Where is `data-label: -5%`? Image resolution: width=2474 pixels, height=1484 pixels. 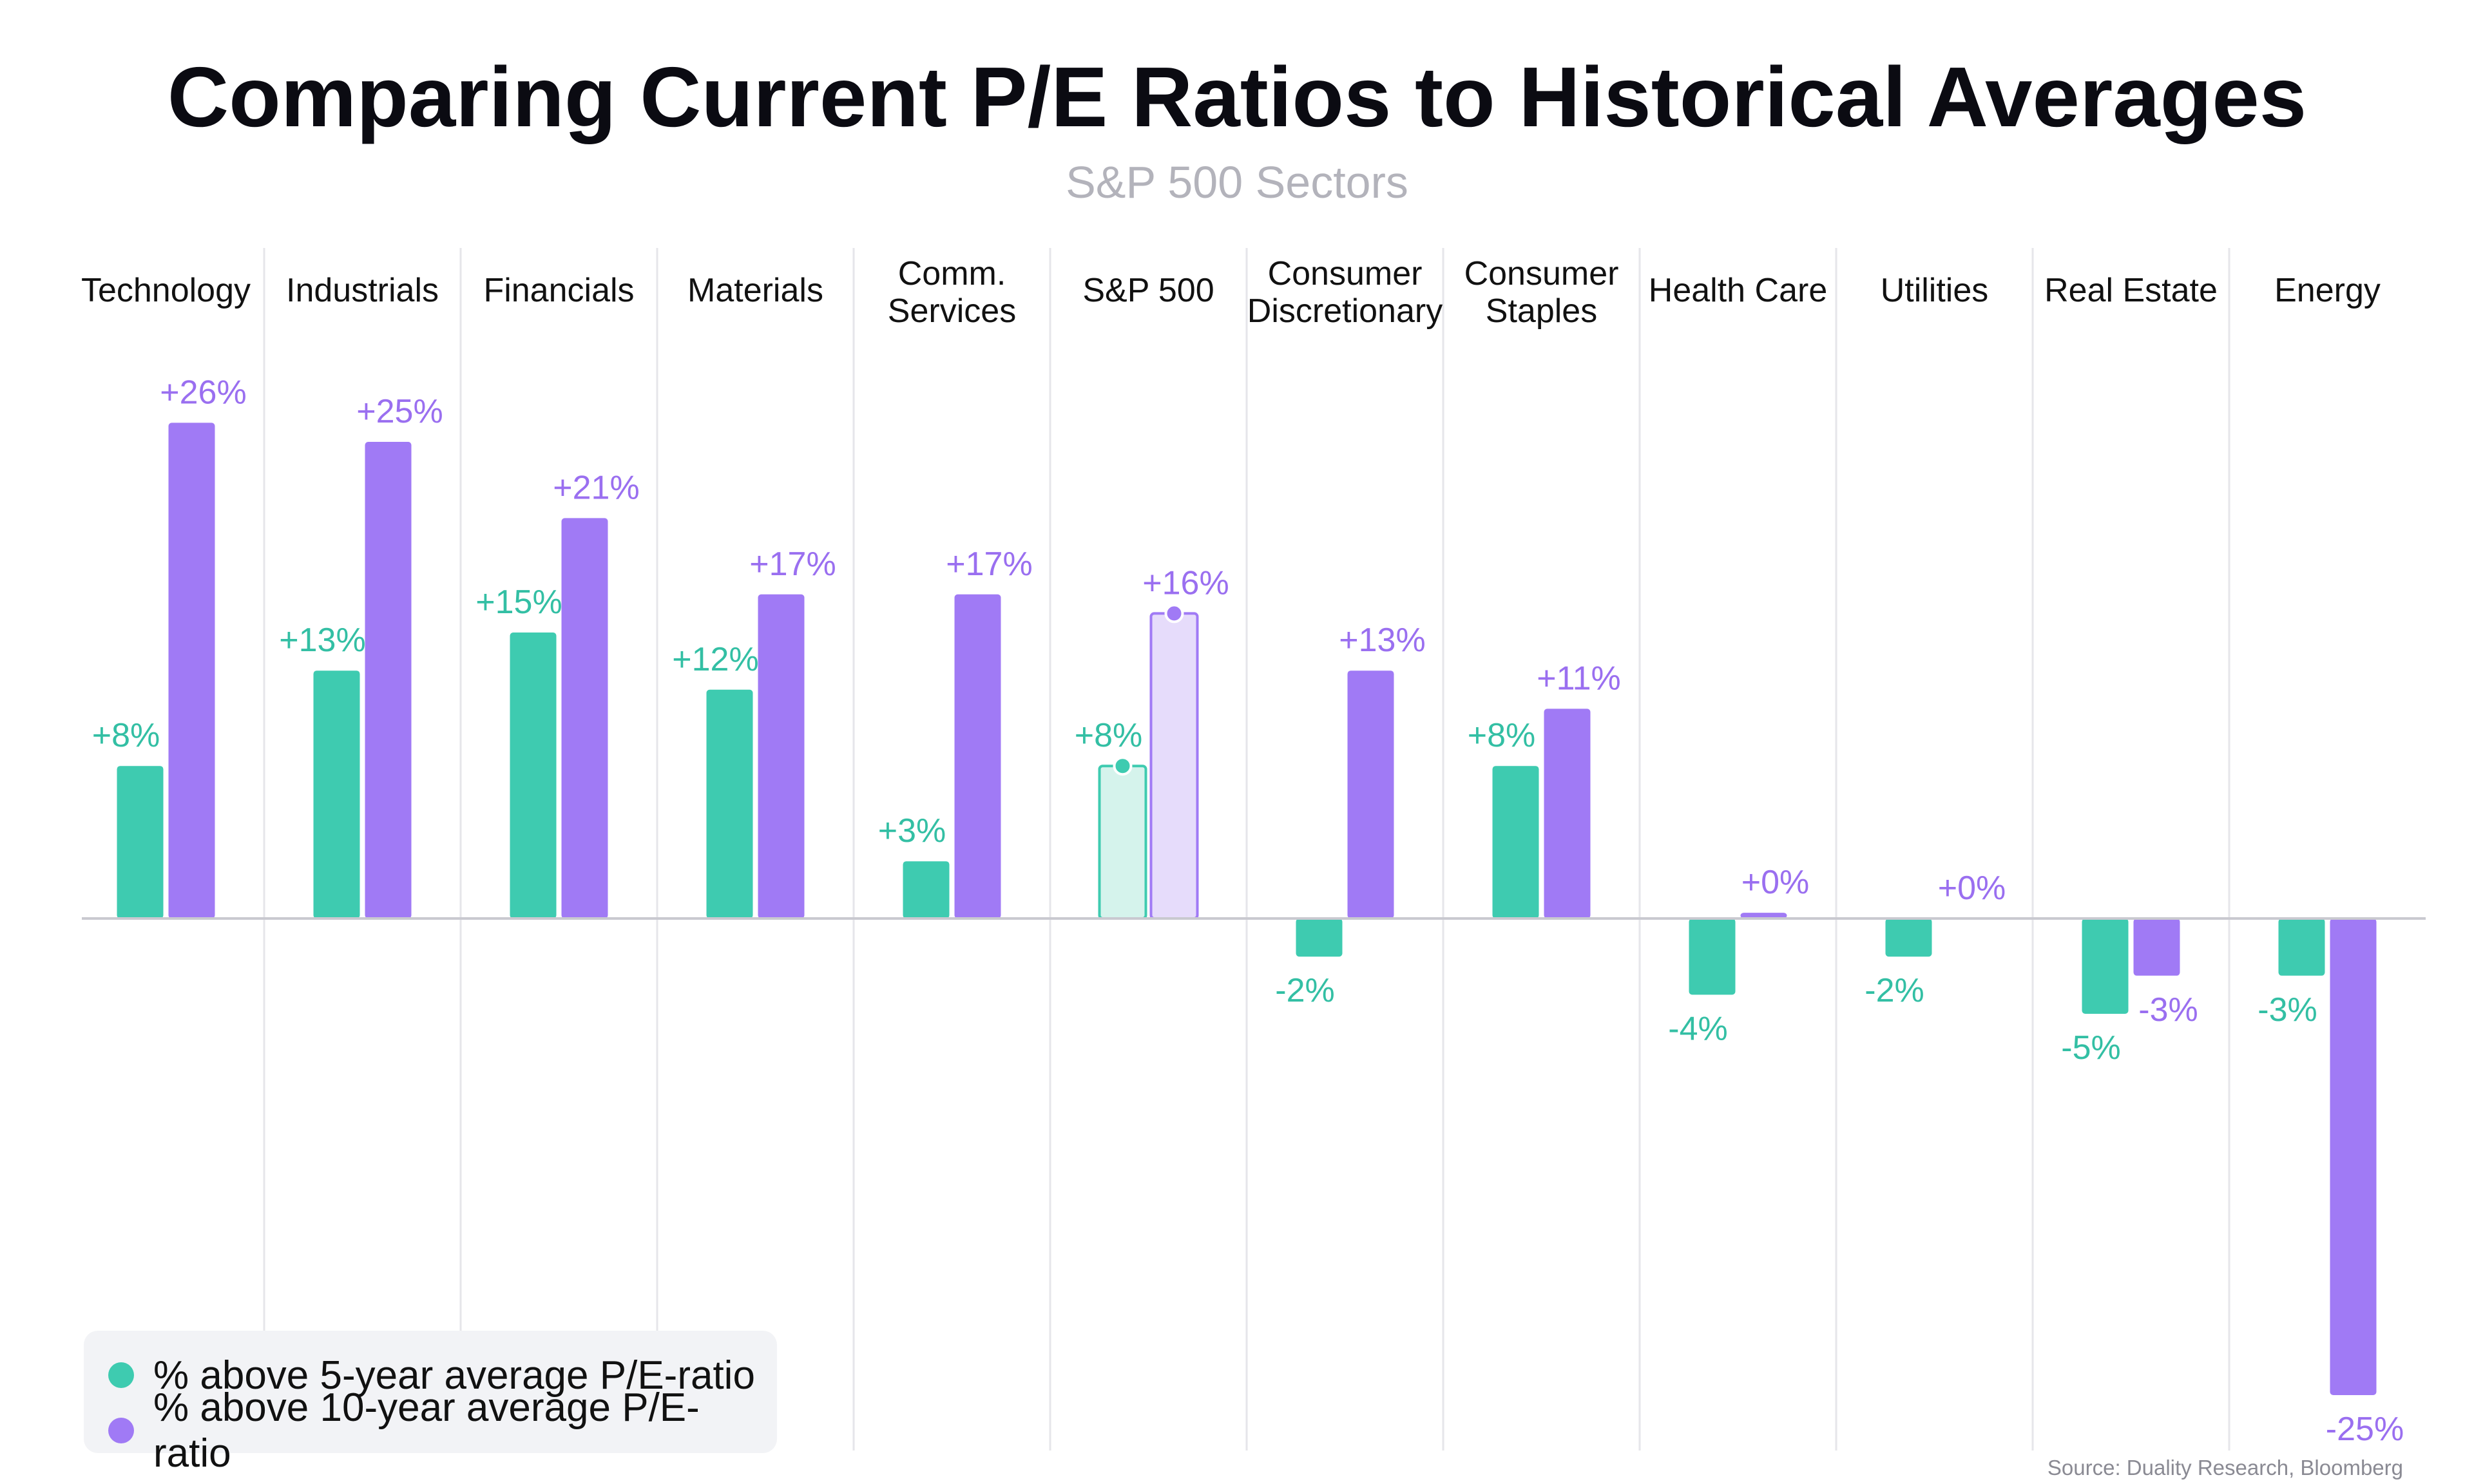
data-label: -5% is located at coordinates (2090, 1048).